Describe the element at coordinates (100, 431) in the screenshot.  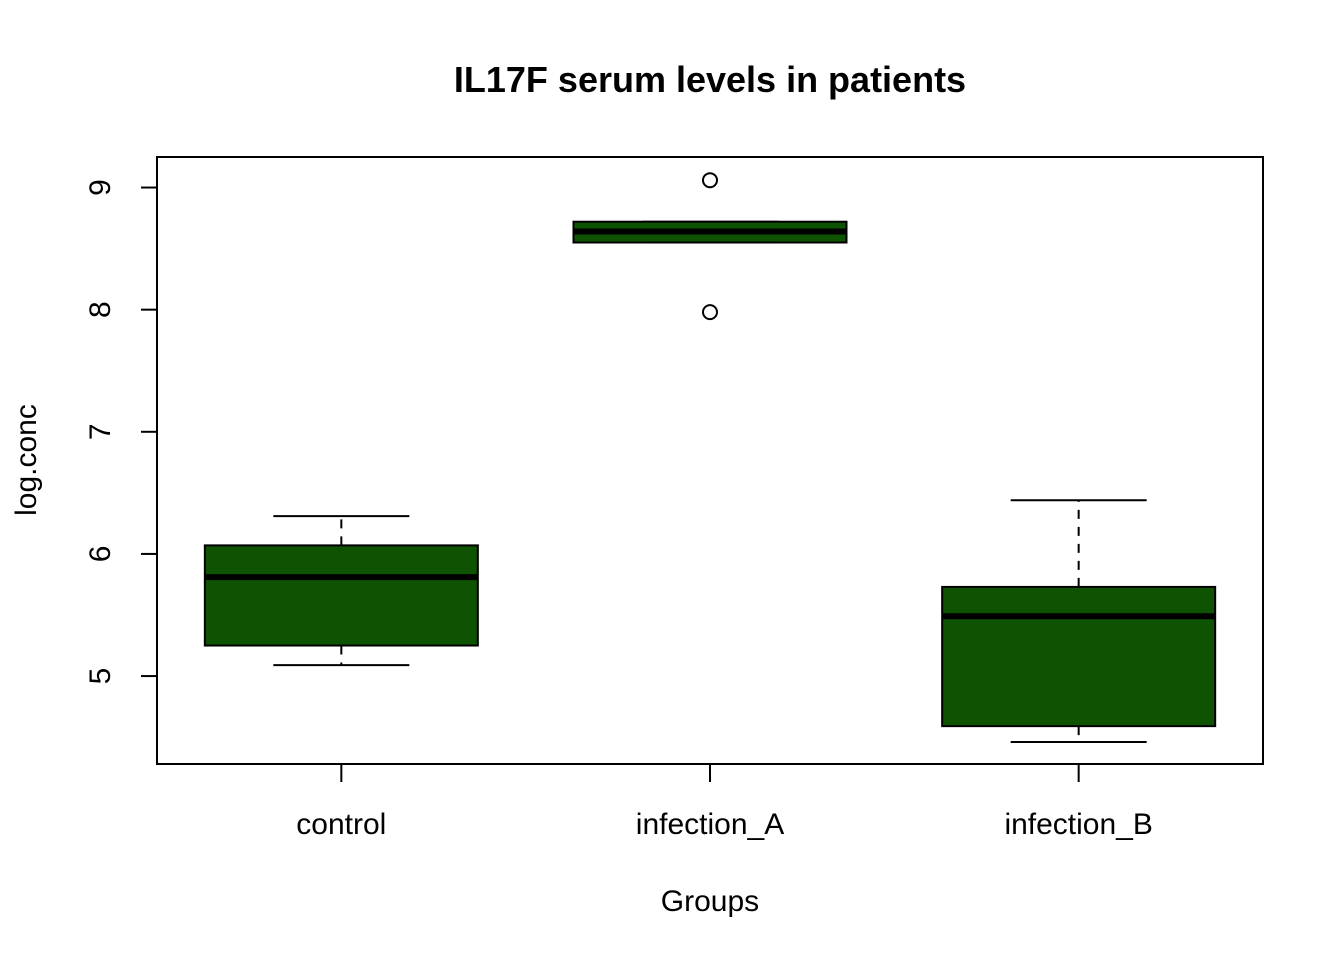
I see `y-tick-label: 7` at that location.